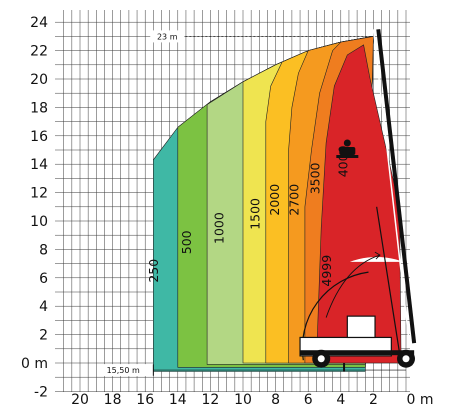  I want to click on load-zone-label: 3500, so click(315, 178).